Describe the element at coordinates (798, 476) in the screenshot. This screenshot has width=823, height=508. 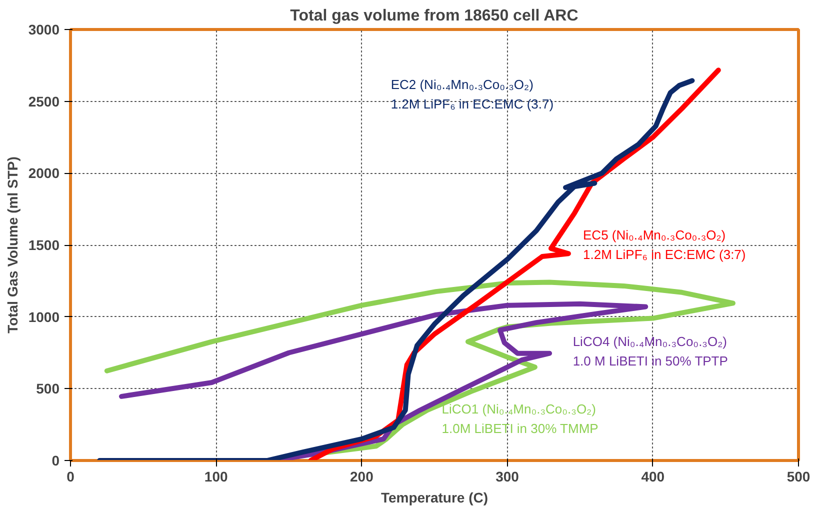
I see `x-tick-label: 500` at that location.